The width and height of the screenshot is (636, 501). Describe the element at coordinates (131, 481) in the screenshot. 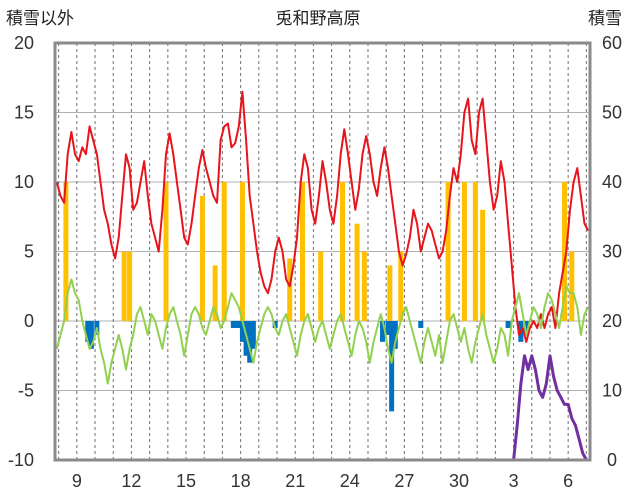

I see `x-tick-label: 12` at that location.